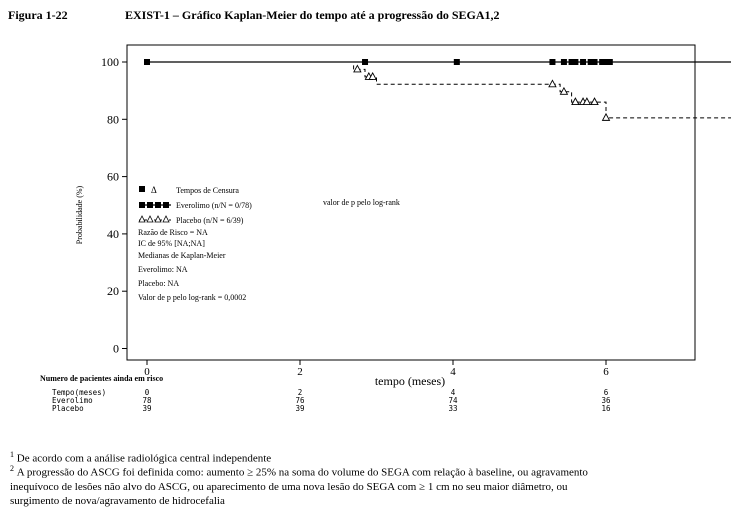 The width and height of the screenshot is (731, 514). What do you see at coordinates (300, 400) in the screenshot?
I see `risk-table-cell: 76` at bounding box center [300, 400].